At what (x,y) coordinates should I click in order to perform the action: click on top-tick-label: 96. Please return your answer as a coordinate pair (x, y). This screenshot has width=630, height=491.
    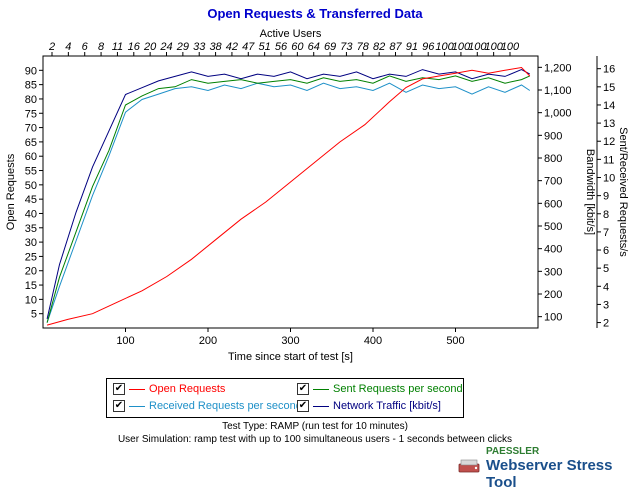
    Looking at the image, I should click on (428, 47).